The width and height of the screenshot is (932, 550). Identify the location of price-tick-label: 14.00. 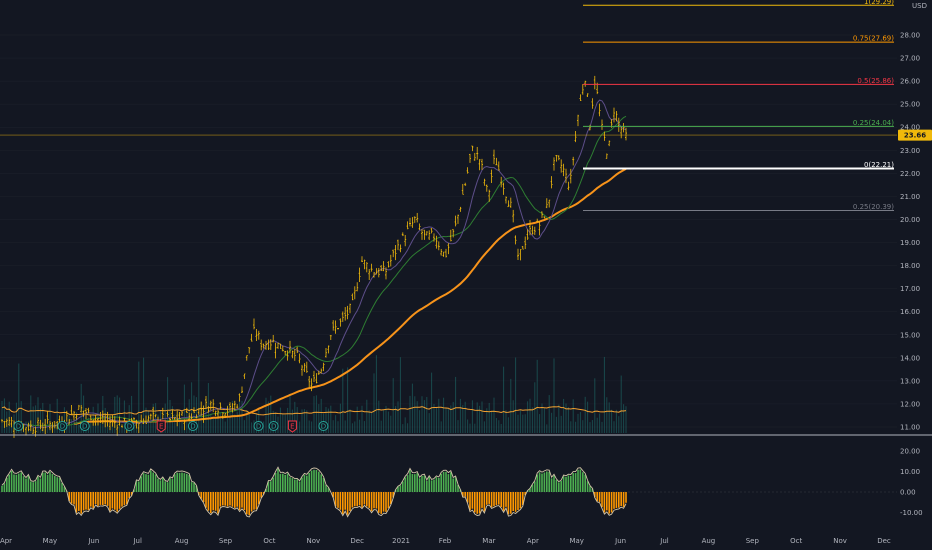
(910, 358).